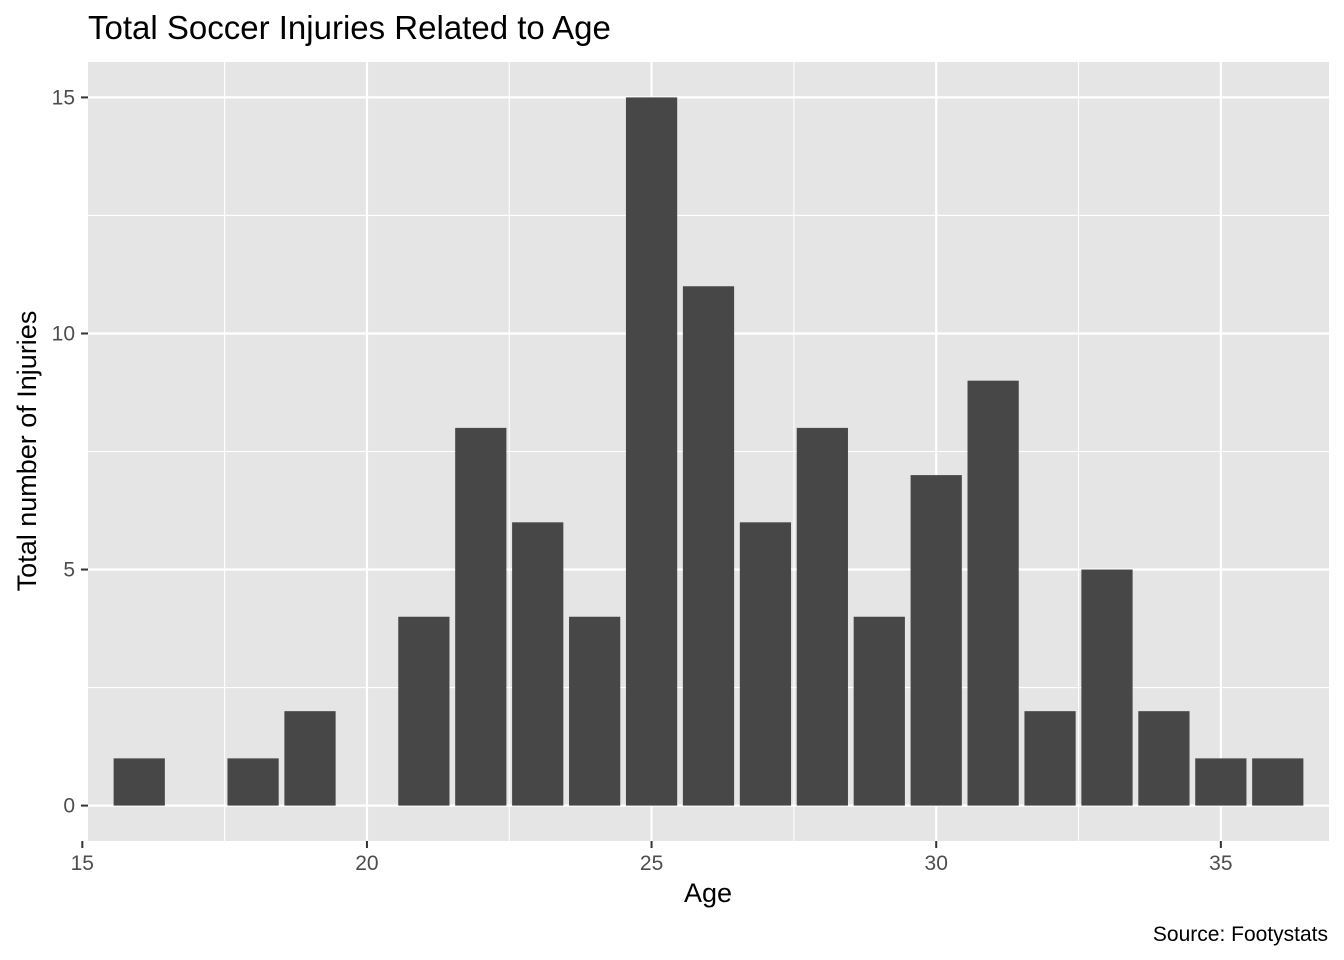 This screenshot has height=960, width=1344. I want to click on x-tick-label: 30, so click(936, 863).